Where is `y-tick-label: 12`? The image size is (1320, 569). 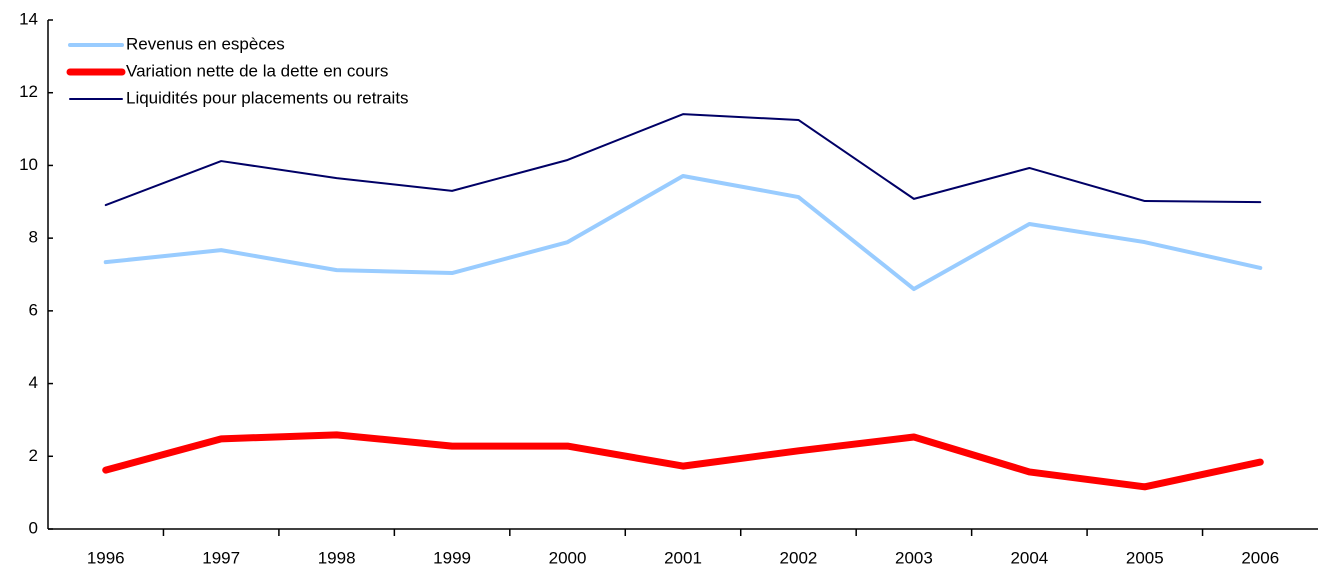 y-tick-label: 12 is located at coordinates (28, 91).